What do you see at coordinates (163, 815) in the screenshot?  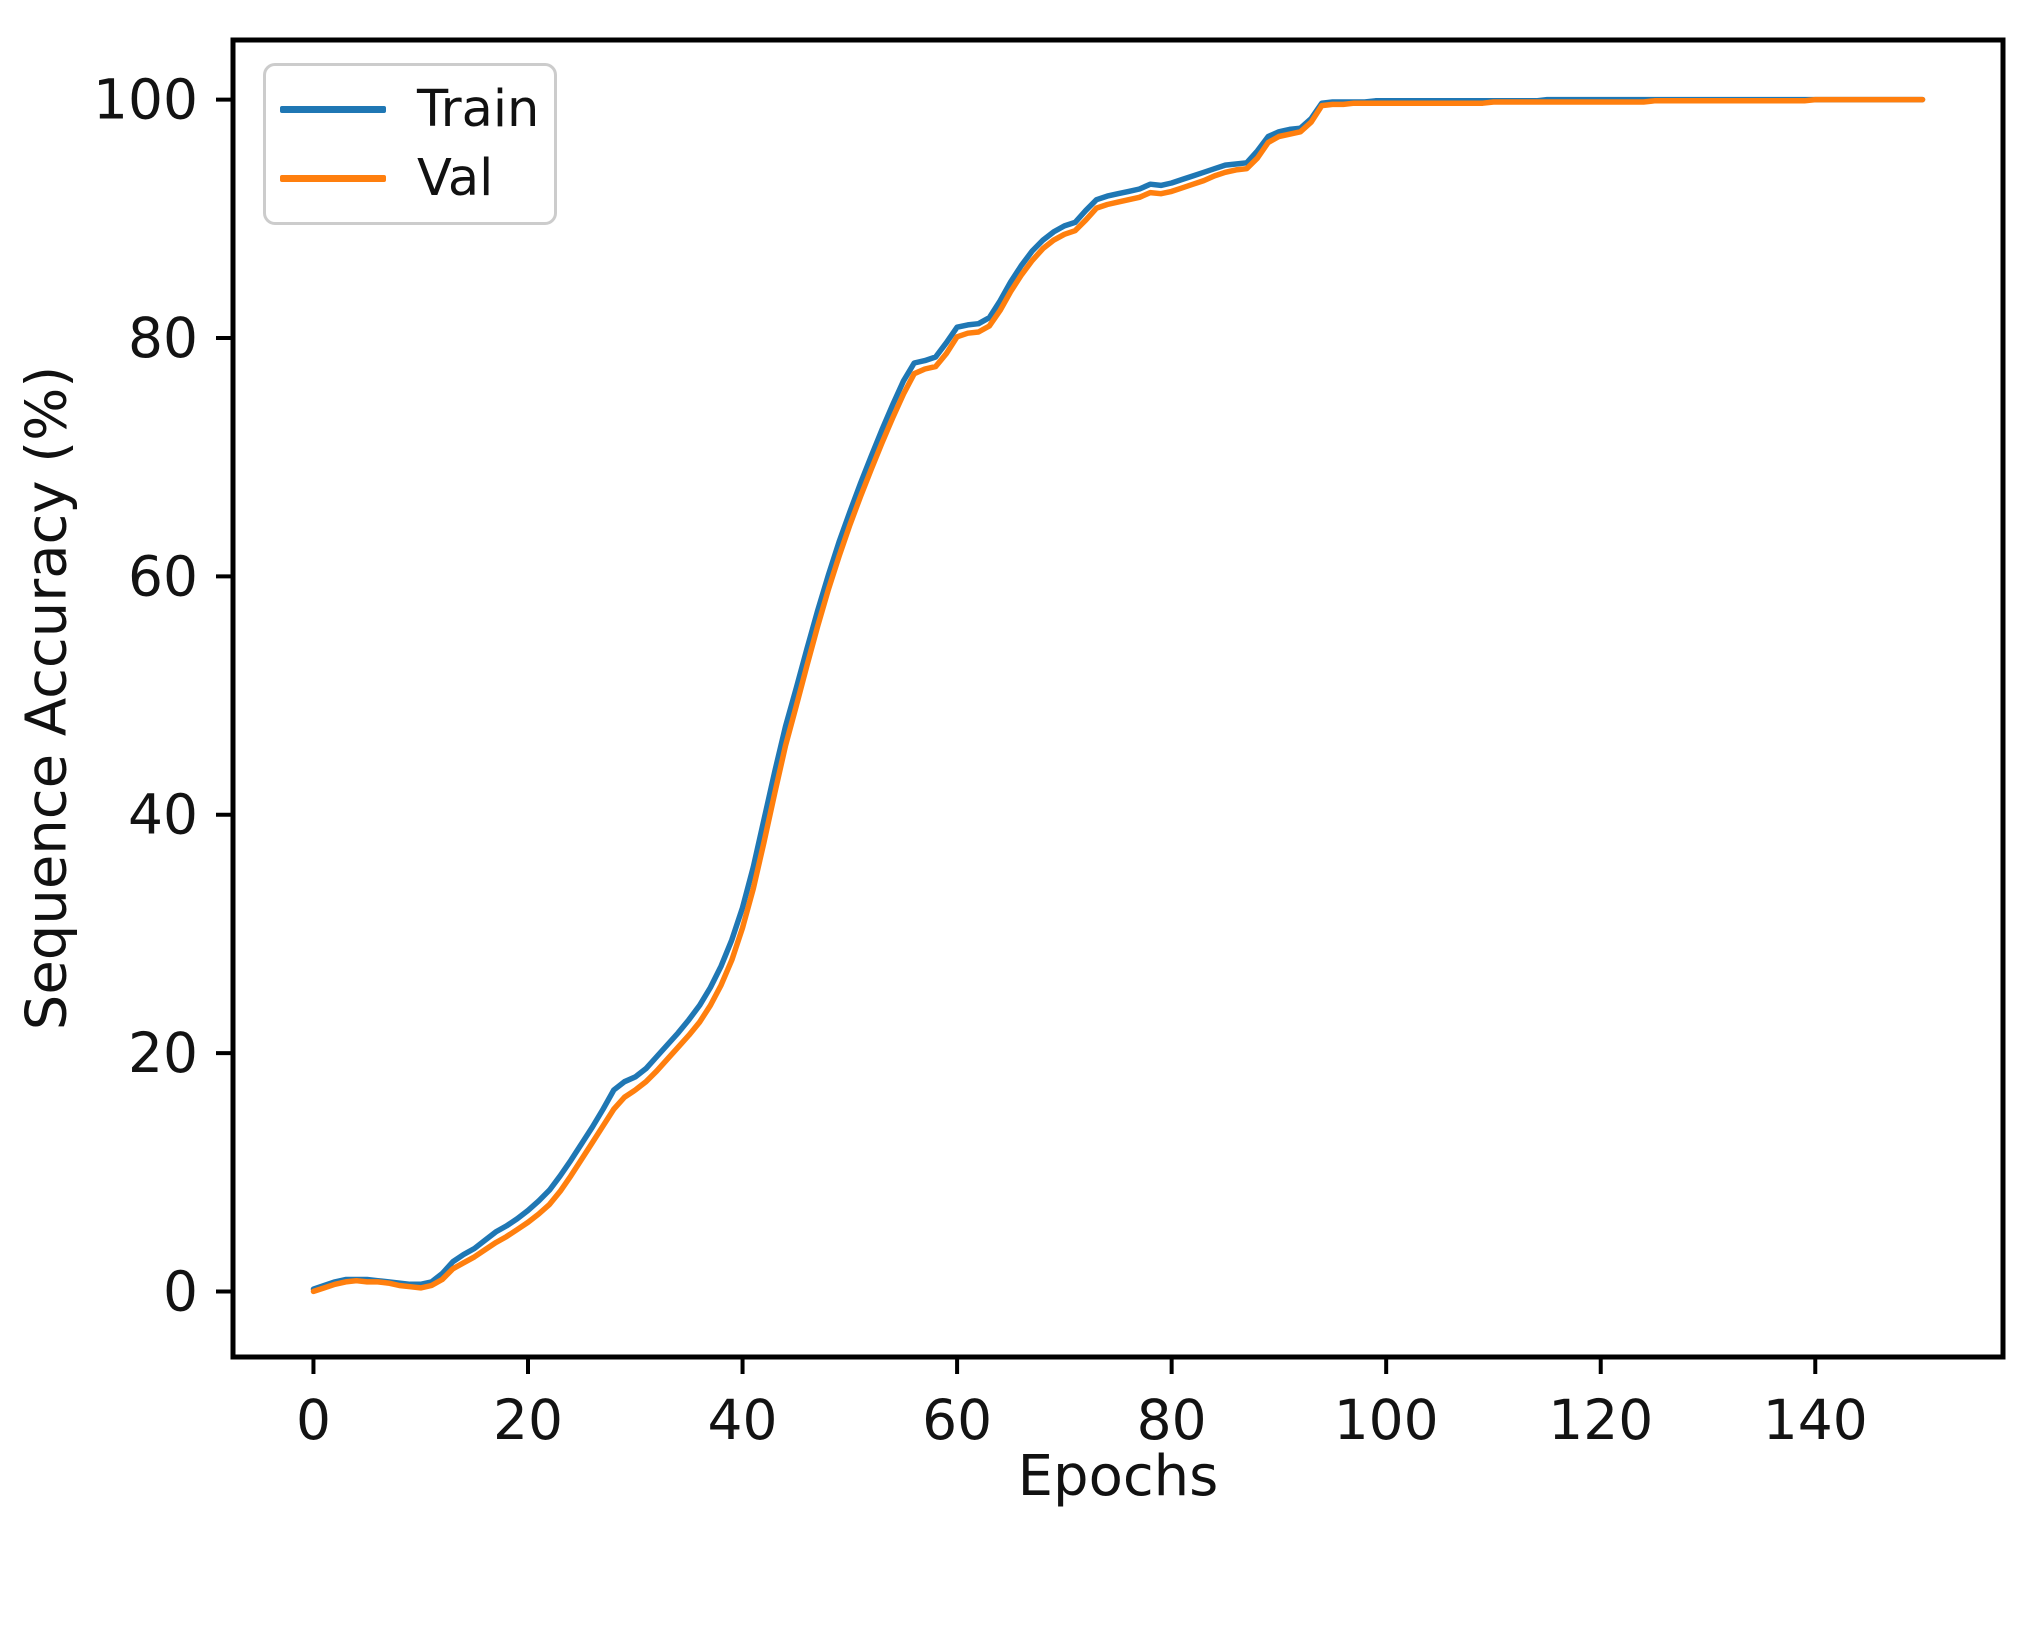 I see `y-tick-label: 40` at bounding box center [163, 815].